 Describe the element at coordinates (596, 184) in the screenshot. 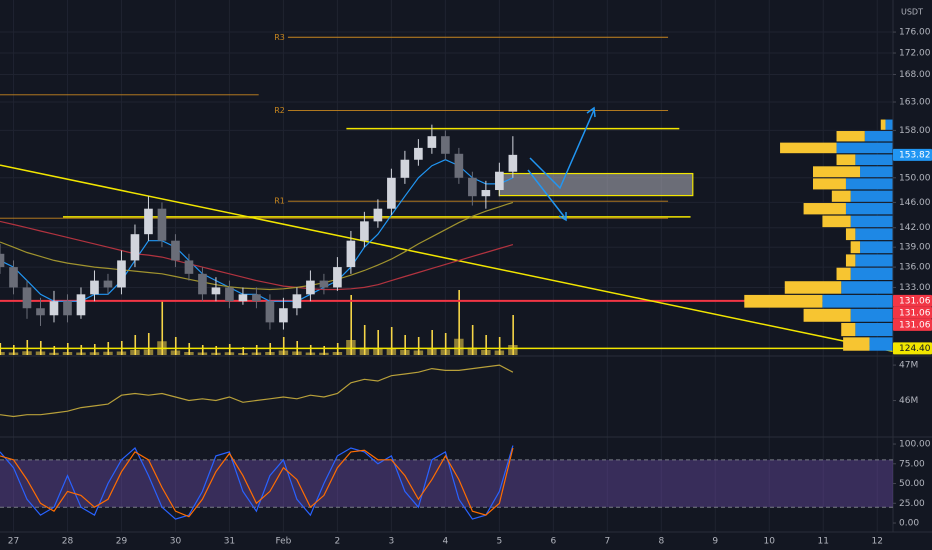

I see `zone` at that location.